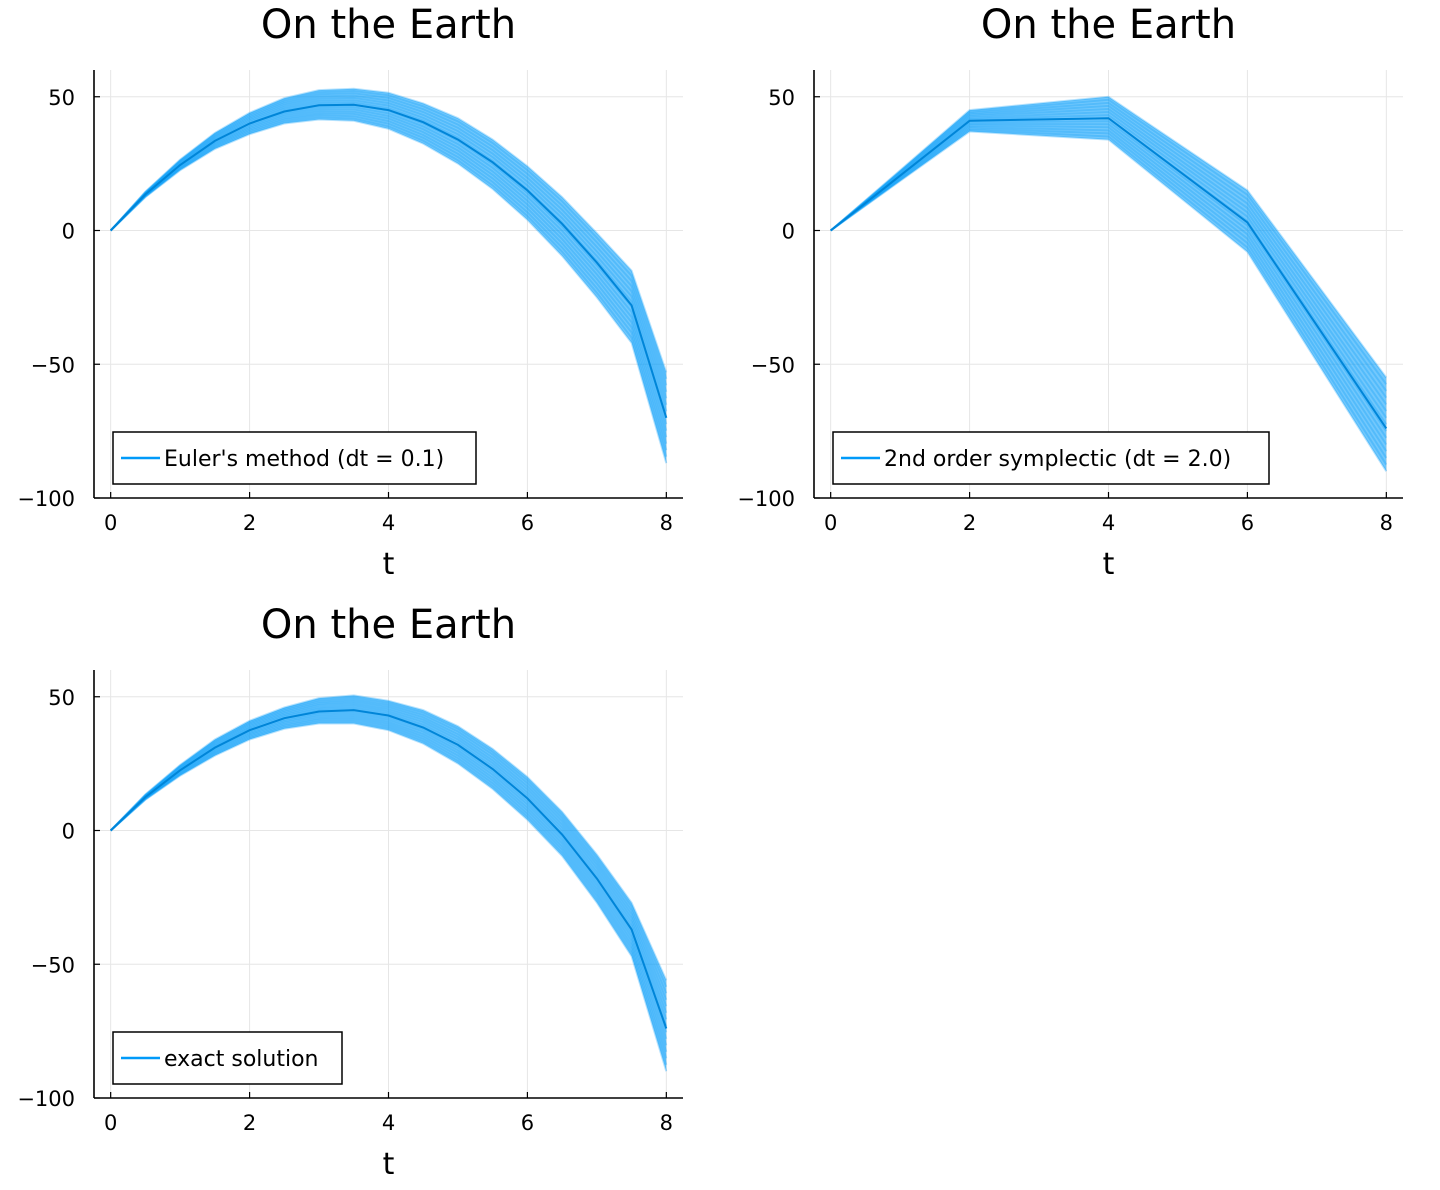 The width and height of the screenshot is (1440, 1190). Describe the element at coordinates (1057, 459) in the screenshot. I see `legend-label: 2nd order symplectic (dt = 2.0)` at that location.